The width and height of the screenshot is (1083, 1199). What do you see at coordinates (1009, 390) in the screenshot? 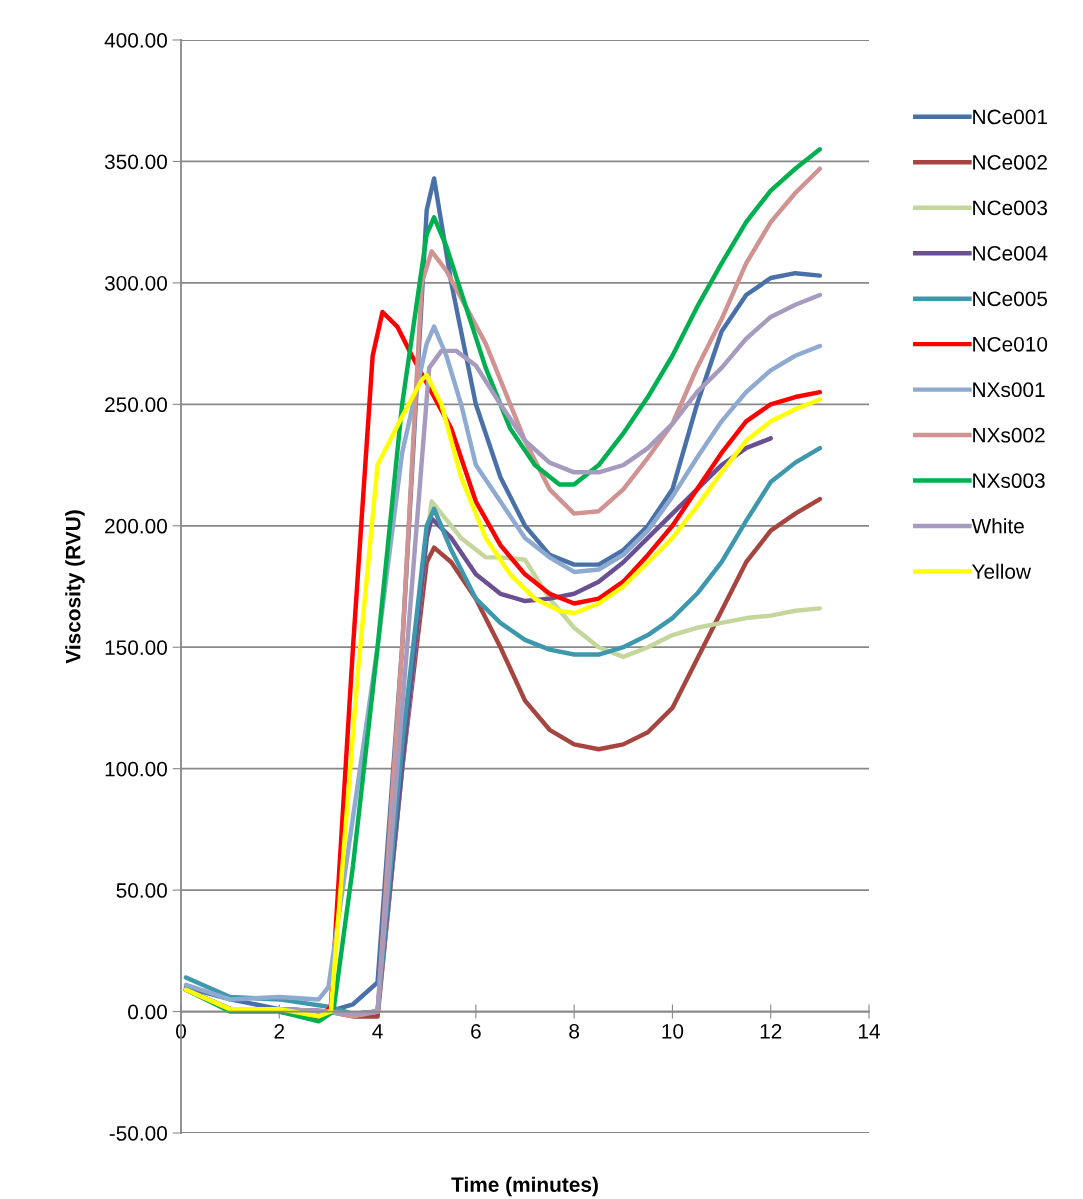
I see `legend-label: NXs001` at bounding box center [1009, 390].